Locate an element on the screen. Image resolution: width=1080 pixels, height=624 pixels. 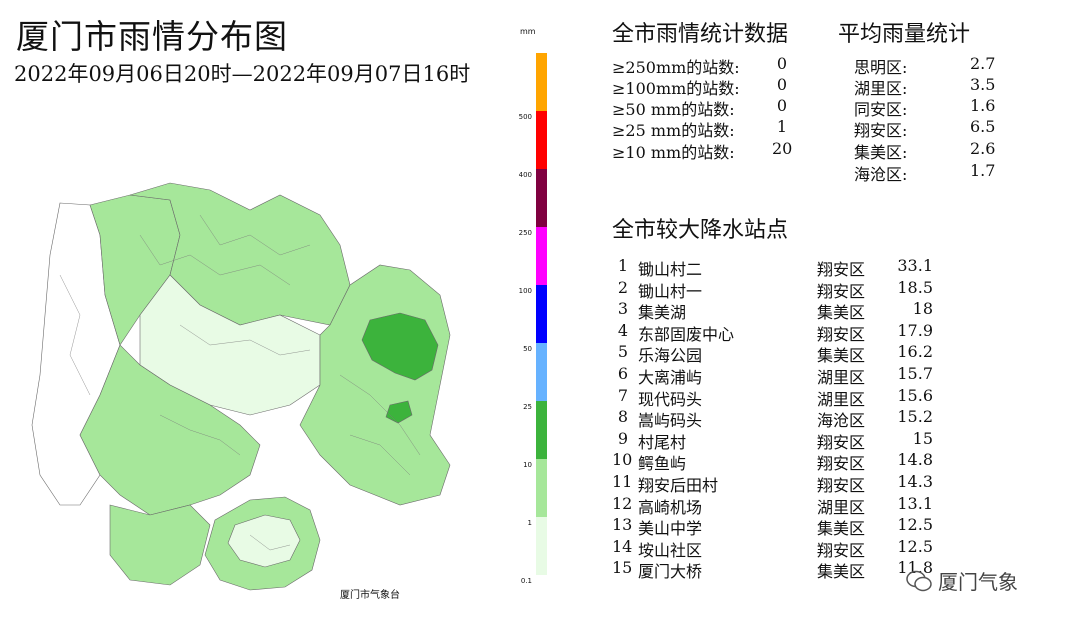
avg-row: 湖里区: 3.5 is located at coordinates (929, 86).